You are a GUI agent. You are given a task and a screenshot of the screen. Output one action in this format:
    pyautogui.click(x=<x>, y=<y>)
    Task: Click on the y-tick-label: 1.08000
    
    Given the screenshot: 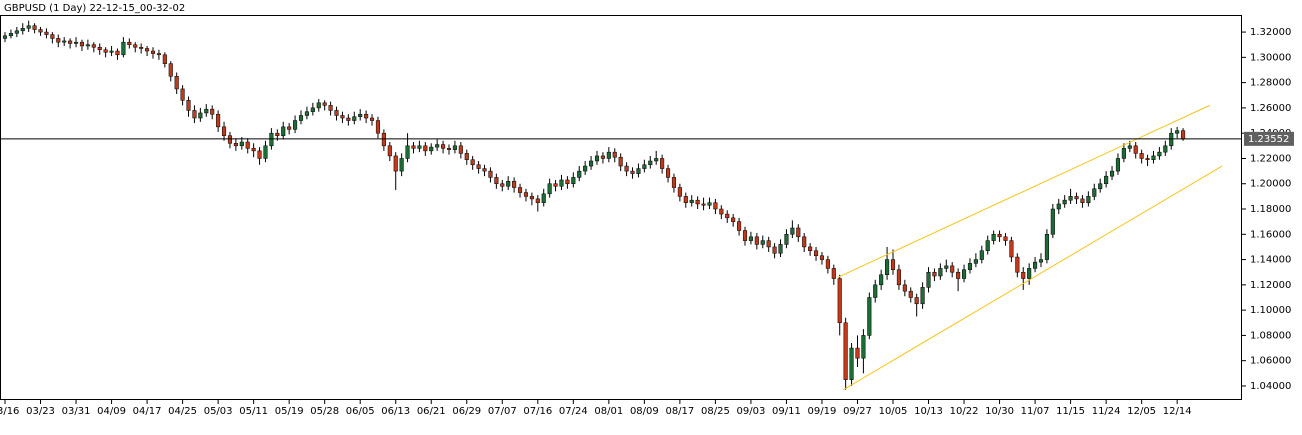 What is the action you would take?
    pyautogui.click(x=1270, y=335)
    